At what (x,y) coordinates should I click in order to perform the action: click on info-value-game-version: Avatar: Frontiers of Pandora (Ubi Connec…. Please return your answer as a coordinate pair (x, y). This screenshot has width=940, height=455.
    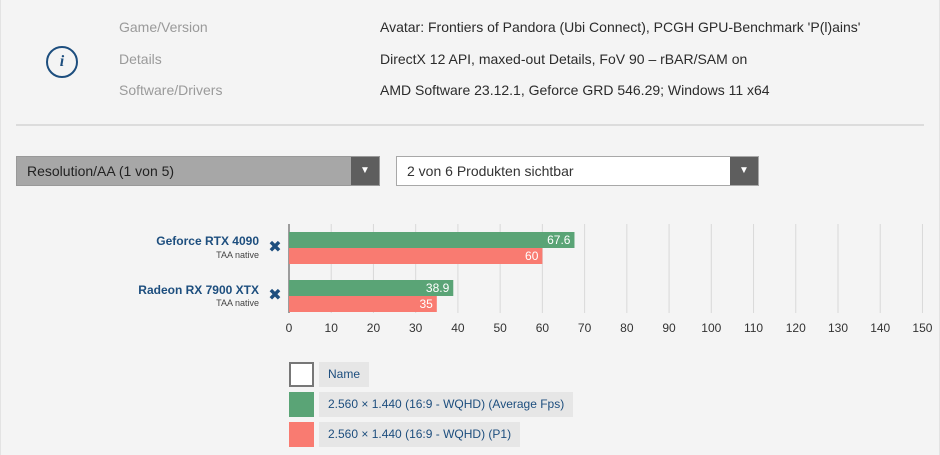
    Looking at the image, I should click on (620, 27).